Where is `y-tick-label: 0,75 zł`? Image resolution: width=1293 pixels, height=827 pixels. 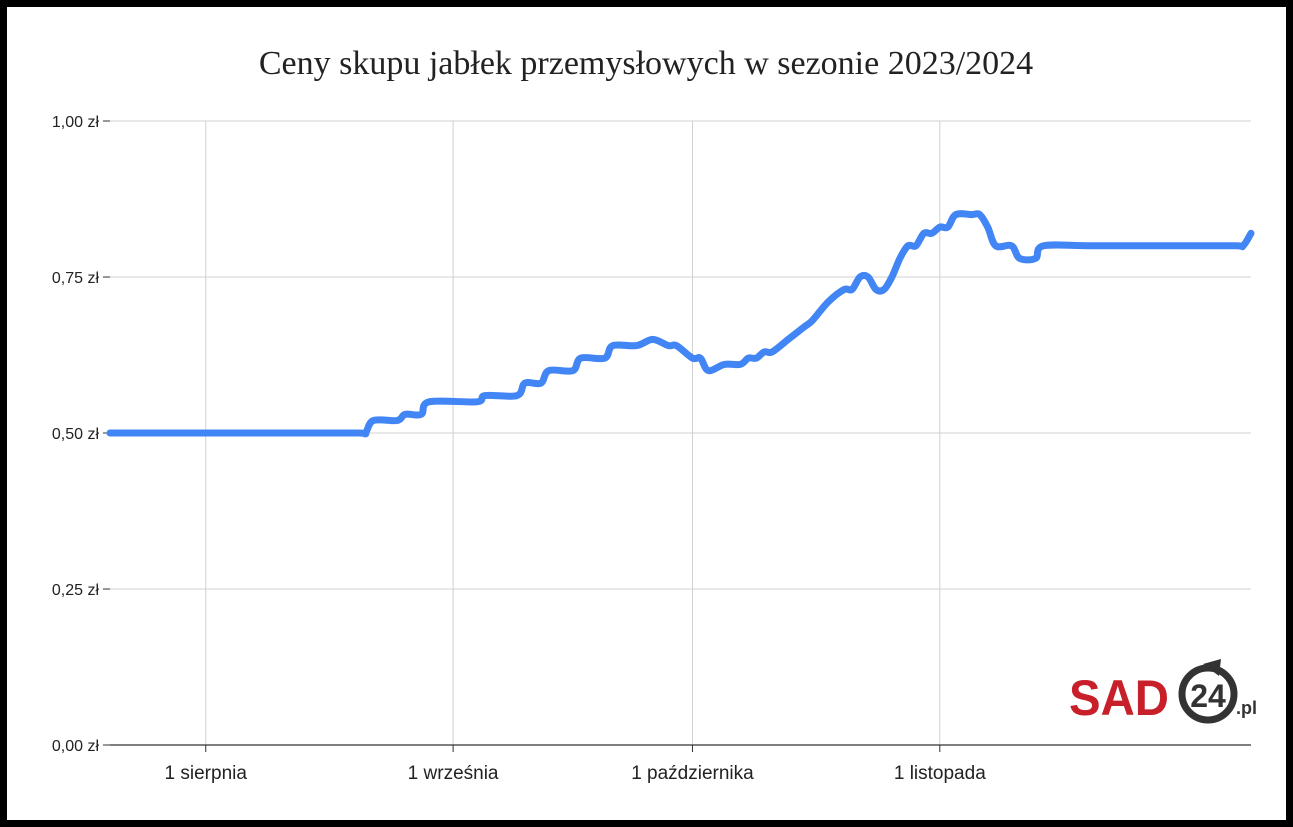 y-tick-label: 0,75 zł is located at coordinates (76, 278).